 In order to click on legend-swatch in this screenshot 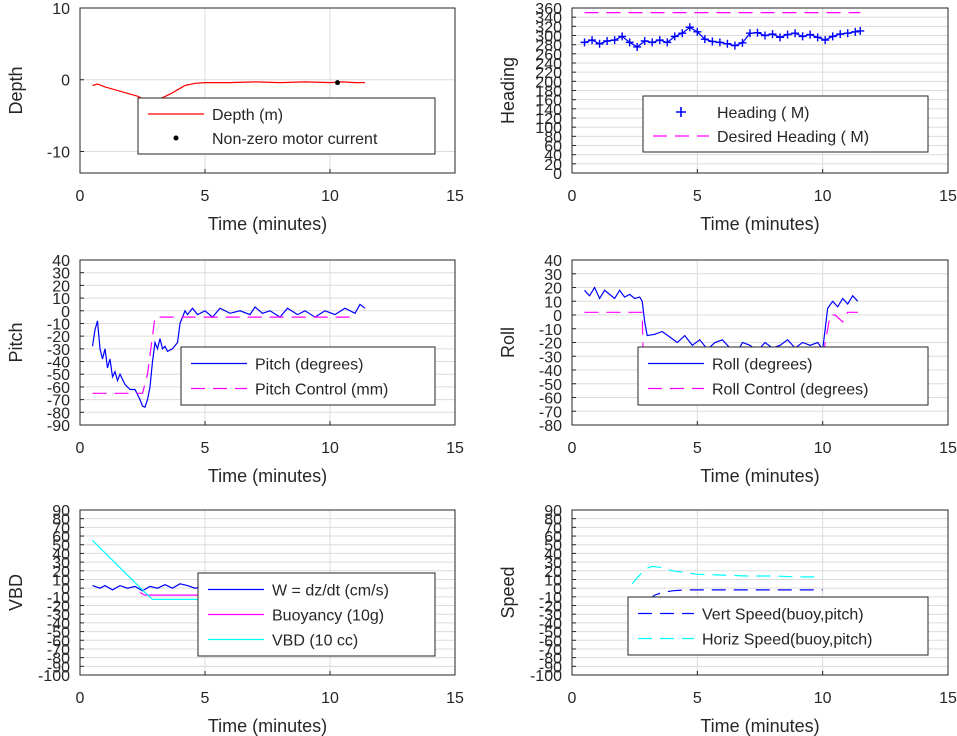, I will do `click(176, 138)`.